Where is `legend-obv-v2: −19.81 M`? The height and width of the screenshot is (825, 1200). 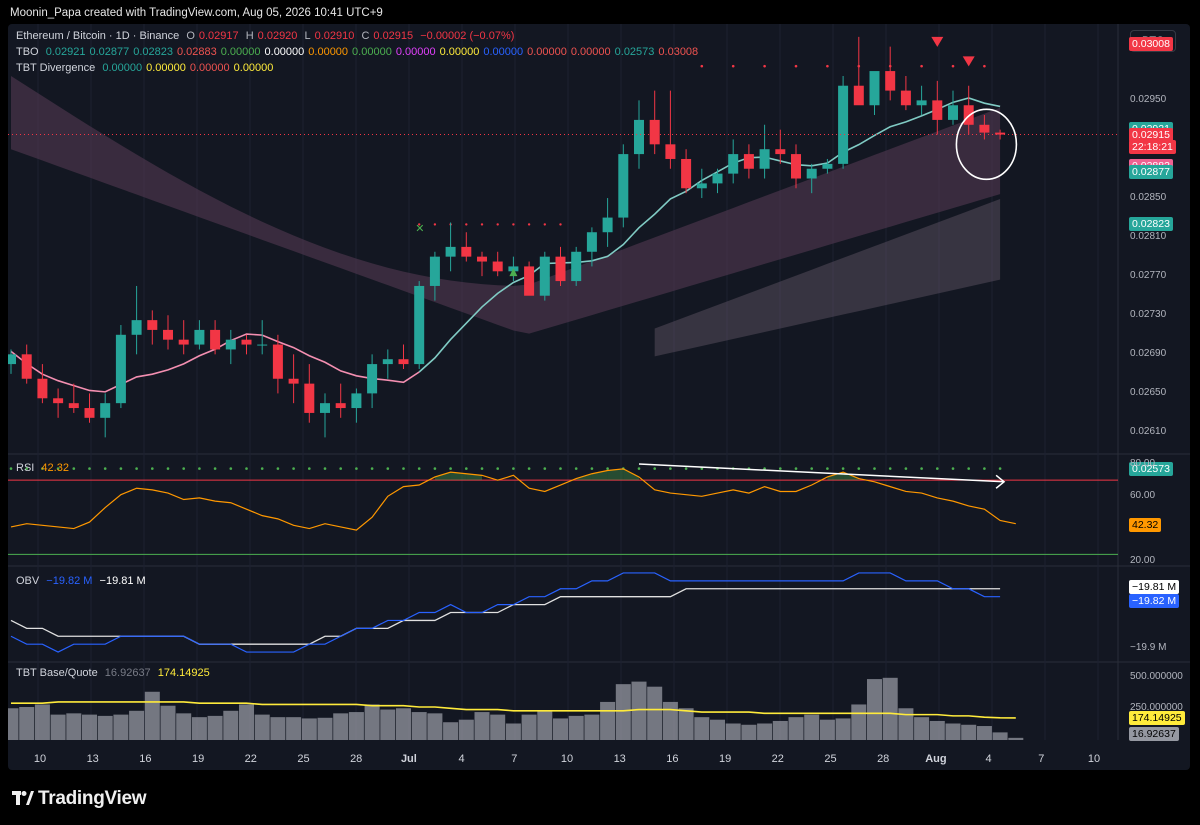 legend-obv-v2: −19.81 M is located at coordinates (122, 581).